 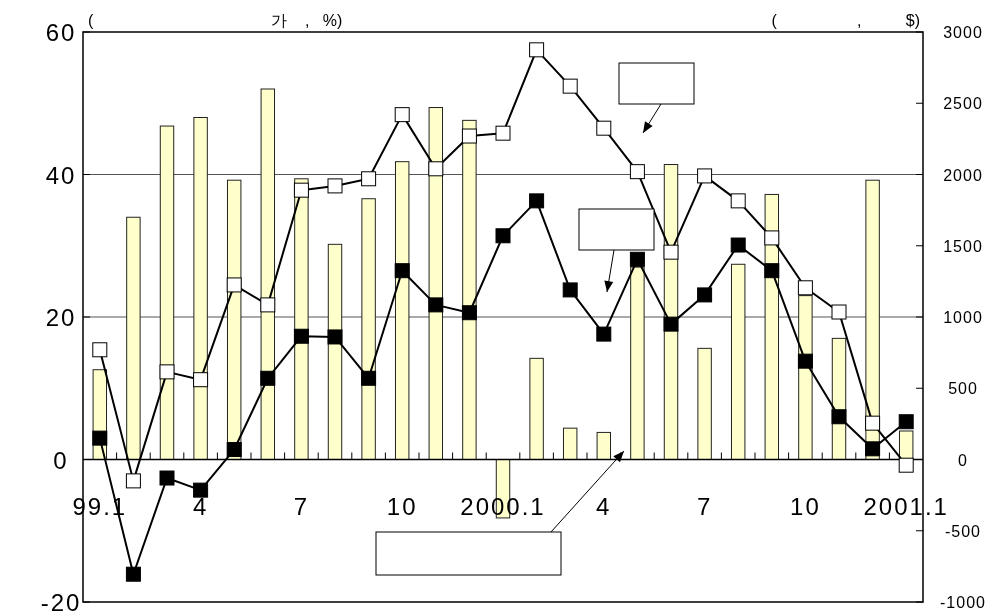 What do you see at coordinates (963, 602) in the screenshot?
I see `y2-tick-label: -1000` at bounding box center [963, 602].